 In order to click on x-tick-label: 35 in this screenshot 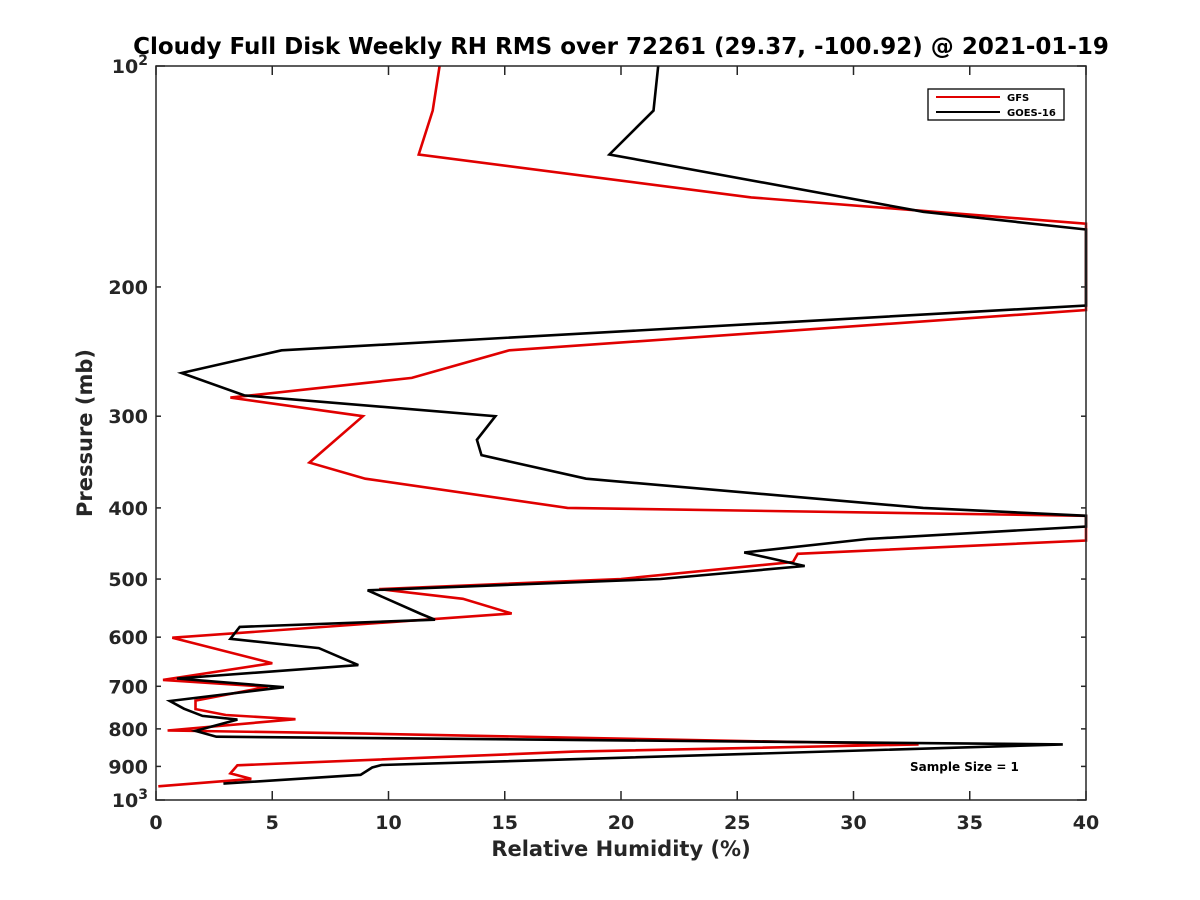, I will do `click(970, 823)`.